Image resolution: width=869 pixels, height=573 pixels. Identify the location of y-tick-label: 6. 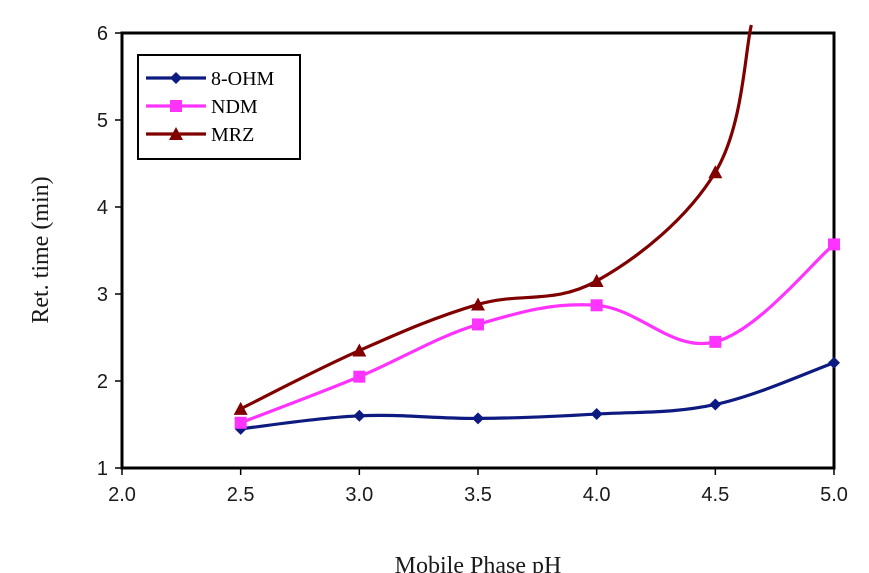
(102, 34).